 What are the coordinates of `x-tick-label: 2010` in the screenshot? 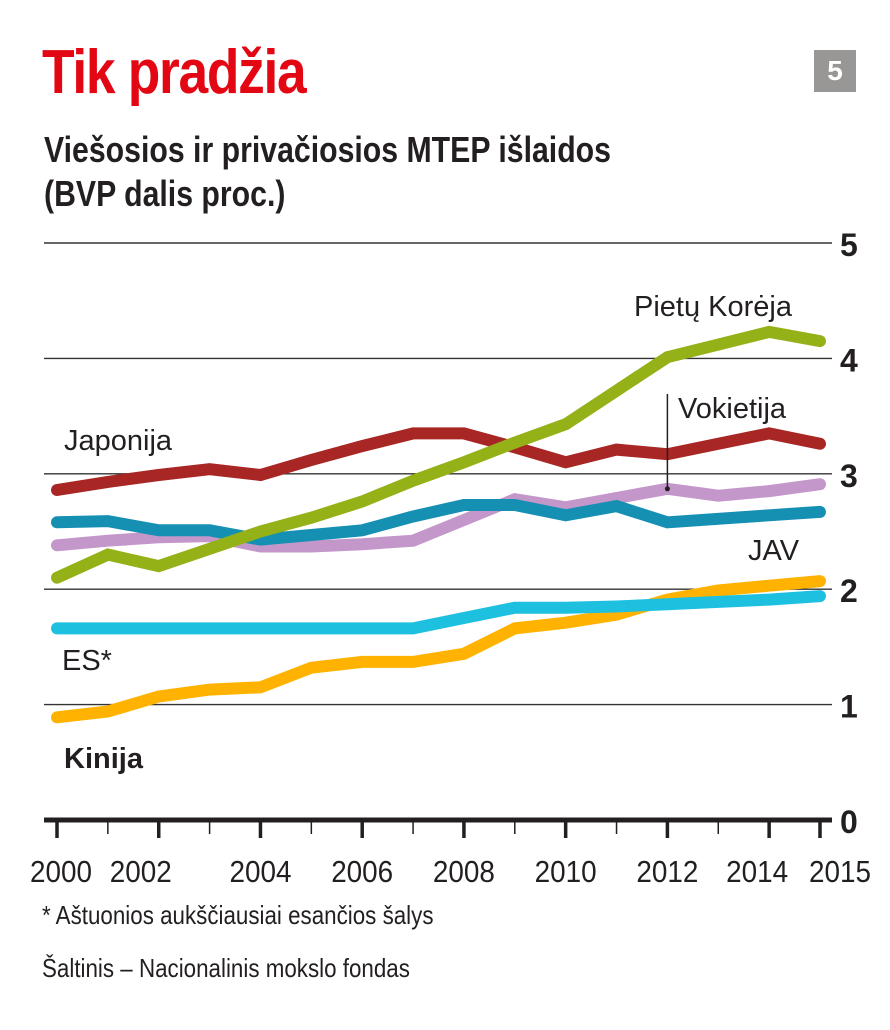 It's located at (566, 871).